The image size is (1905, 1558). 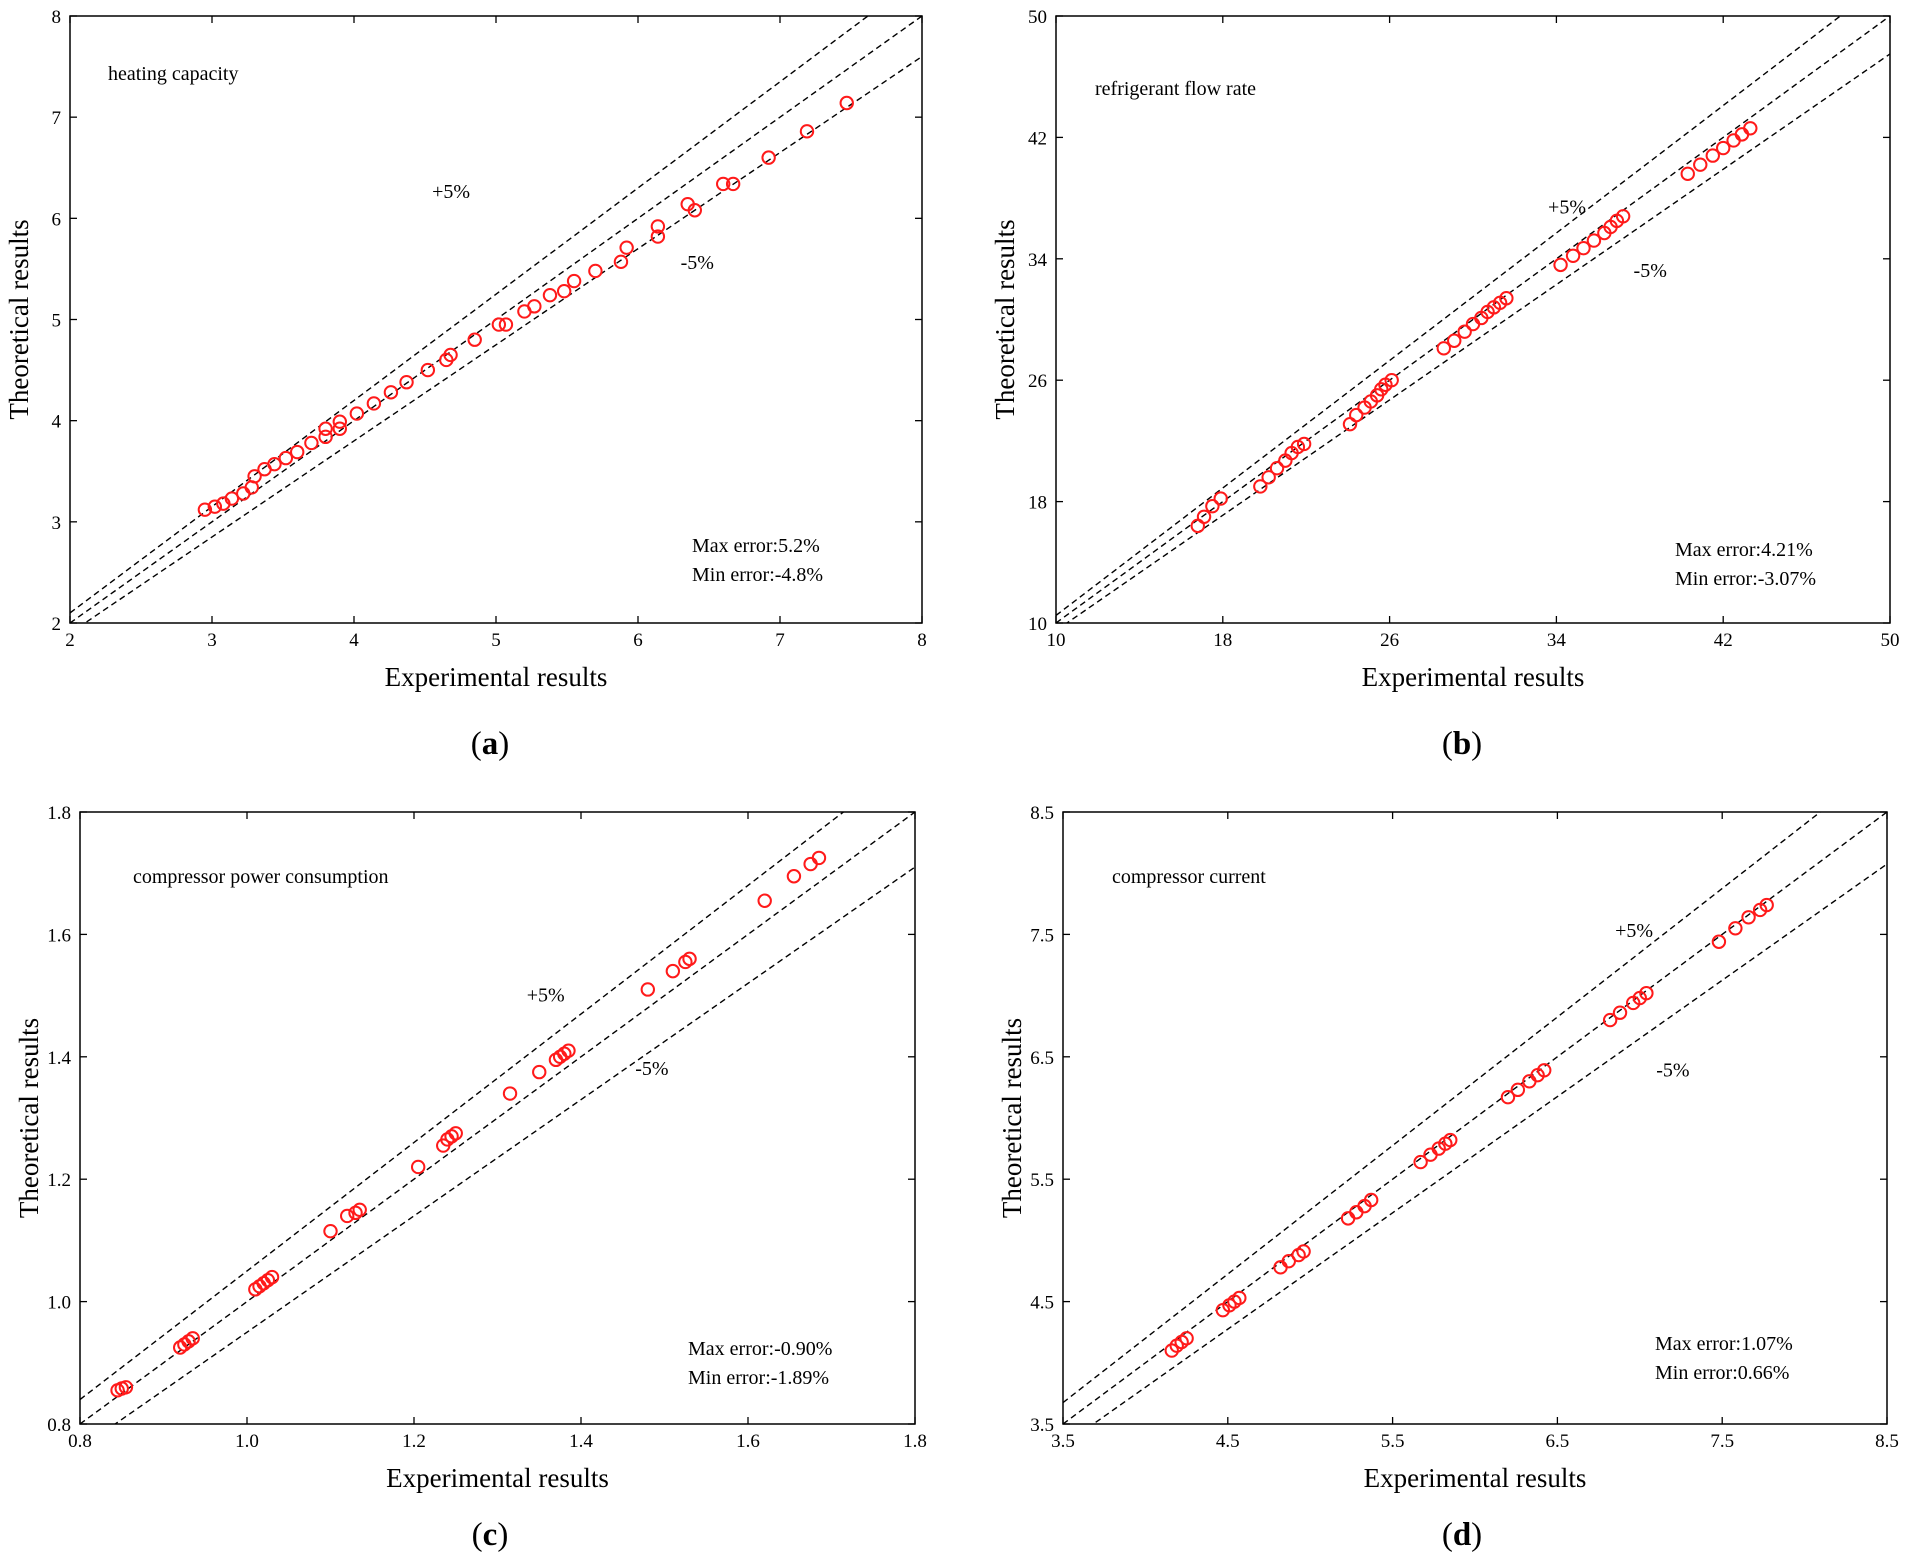 What do you see at coordinates (496, 677) in the screenshot?
I see `x-axis-title: Experimental results` at bounding box center [496, 677].